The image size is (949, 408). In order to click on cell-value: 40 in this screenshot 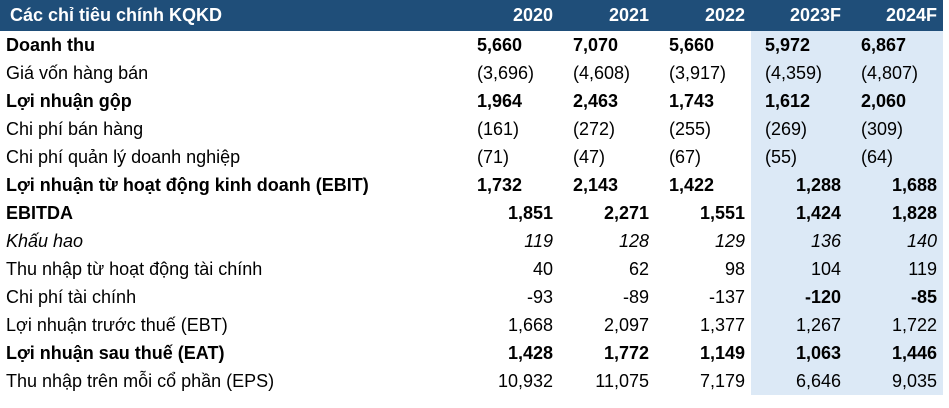, I will do `click(542, 268)`.